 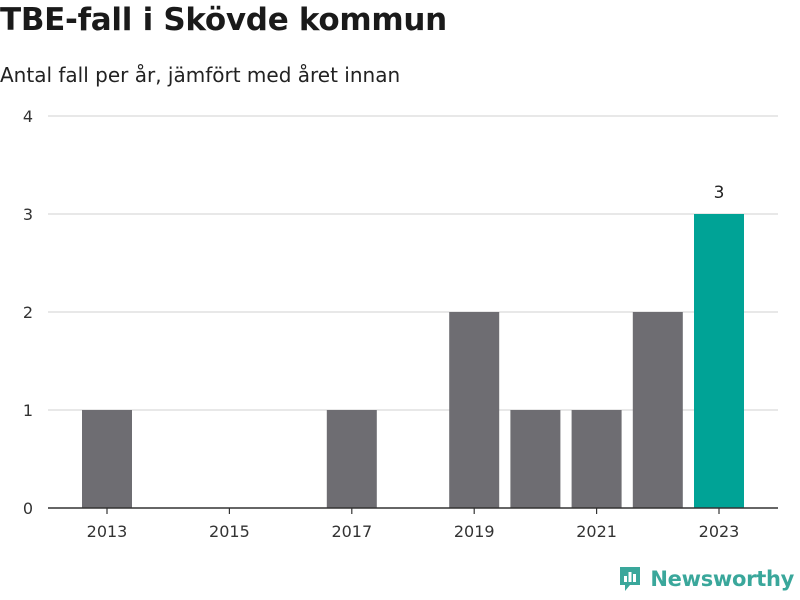 I want to click on x-tick-label: 2023, so click(x=719, y=531).